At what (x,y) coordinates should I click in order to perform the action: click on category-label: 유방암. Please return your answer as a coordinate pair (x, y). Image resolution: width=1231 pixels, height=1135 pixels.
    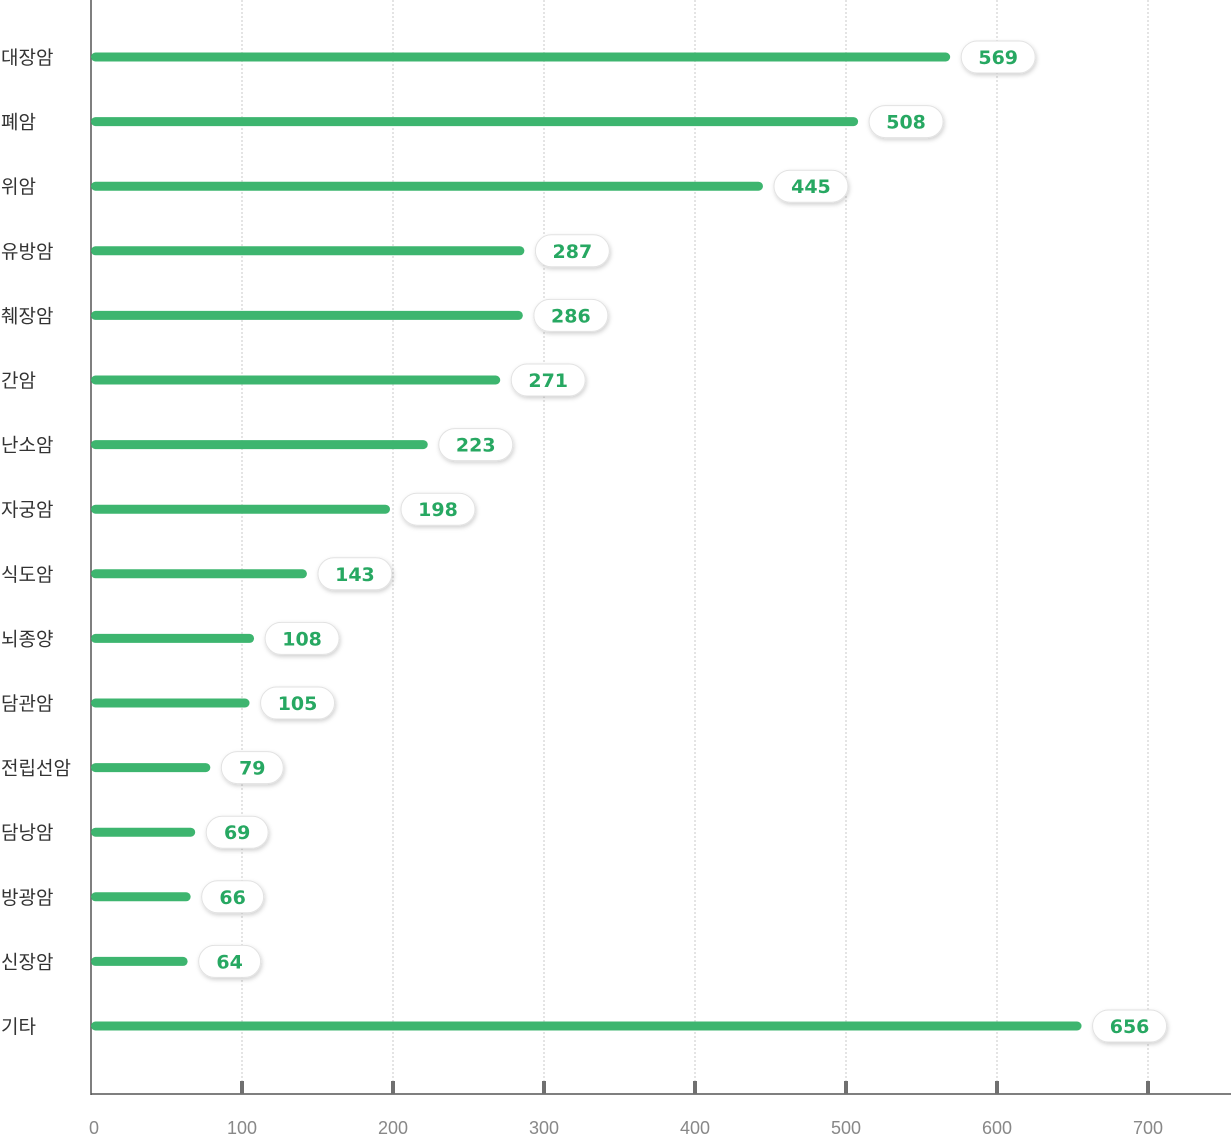
    Looking at the image, I should click on (27, 252).